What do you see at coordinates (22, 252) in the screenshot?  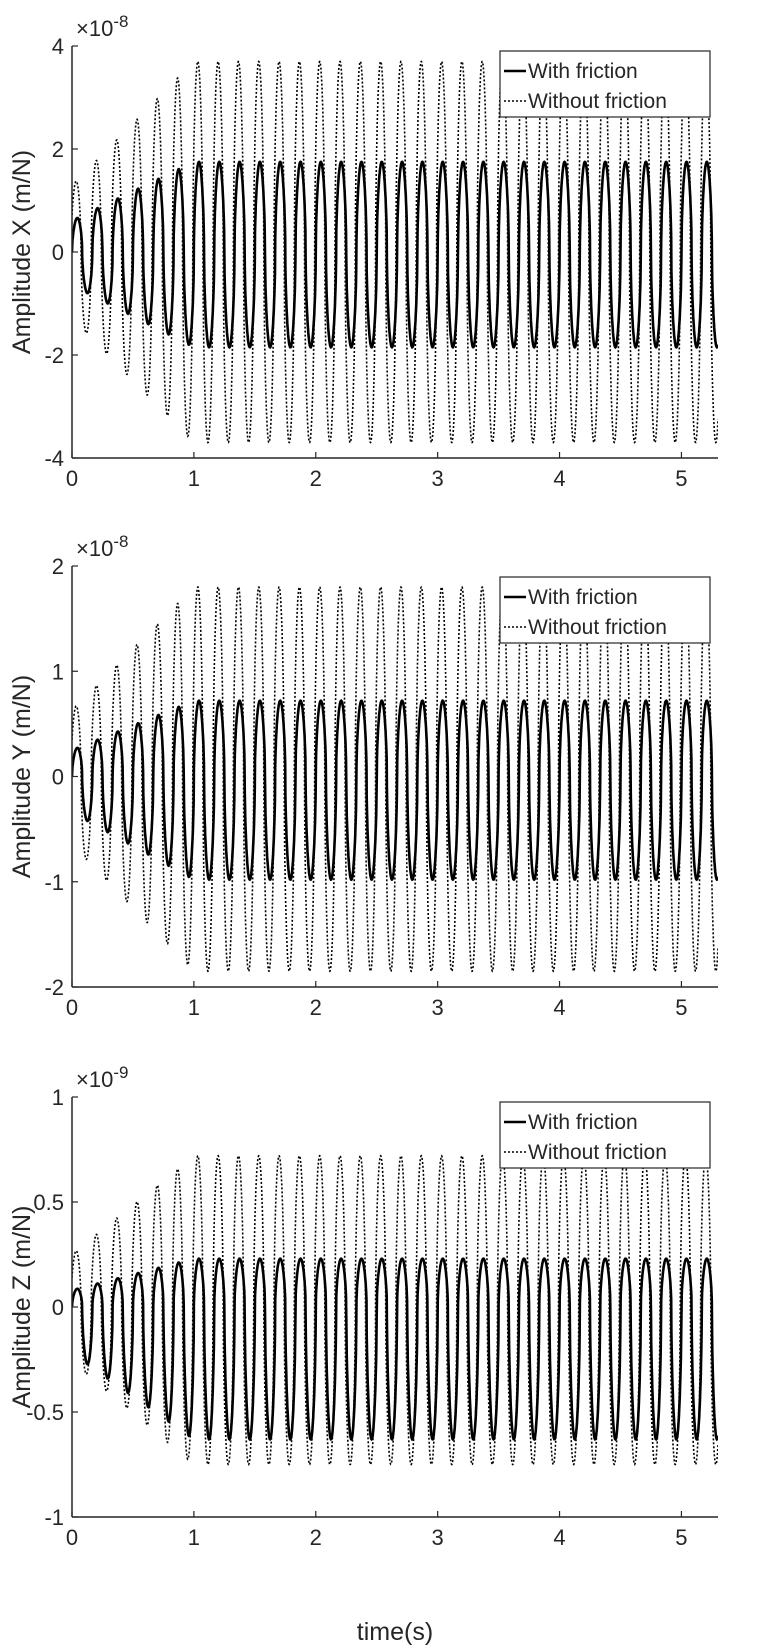 I see `y-axis-label: Amplitude X (m/N)` at bounding box center [22, 252].